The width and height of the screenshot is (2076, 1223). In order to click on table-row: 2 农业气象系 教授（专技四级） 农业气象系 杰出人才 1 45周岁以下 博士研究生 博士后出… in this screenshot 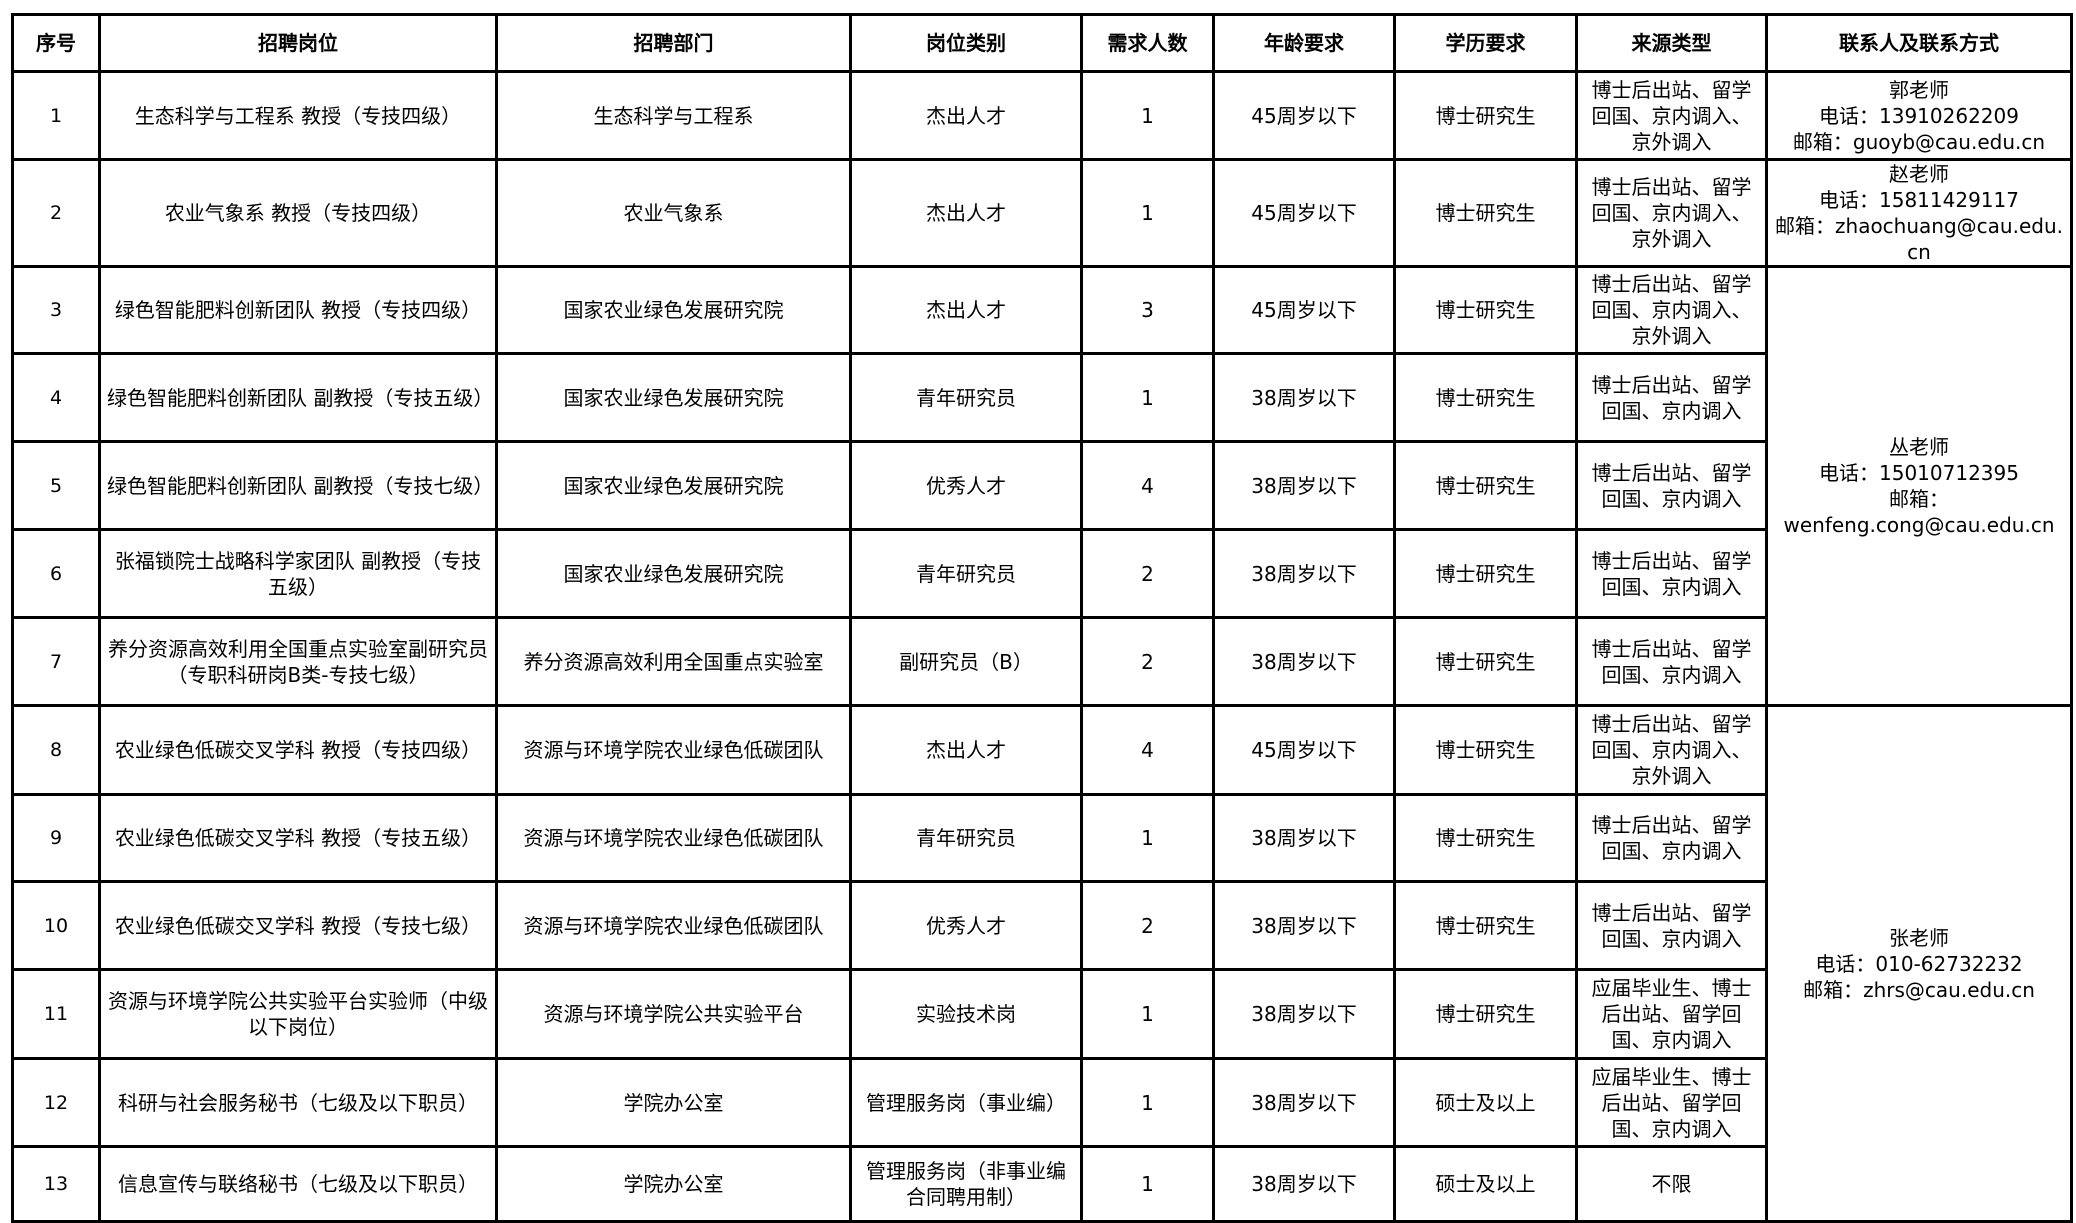, I will do `click(1042, 213)`.